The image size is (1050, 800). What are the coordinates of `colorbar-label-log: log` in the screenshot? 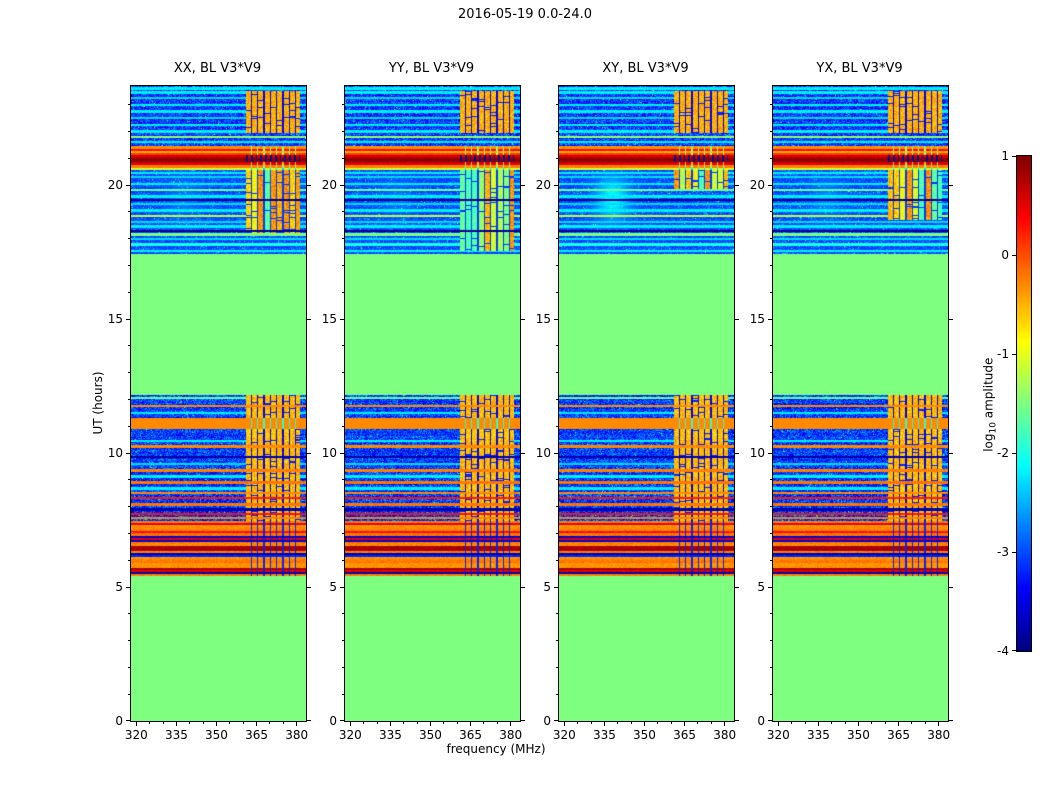 It's located at (988, 442).